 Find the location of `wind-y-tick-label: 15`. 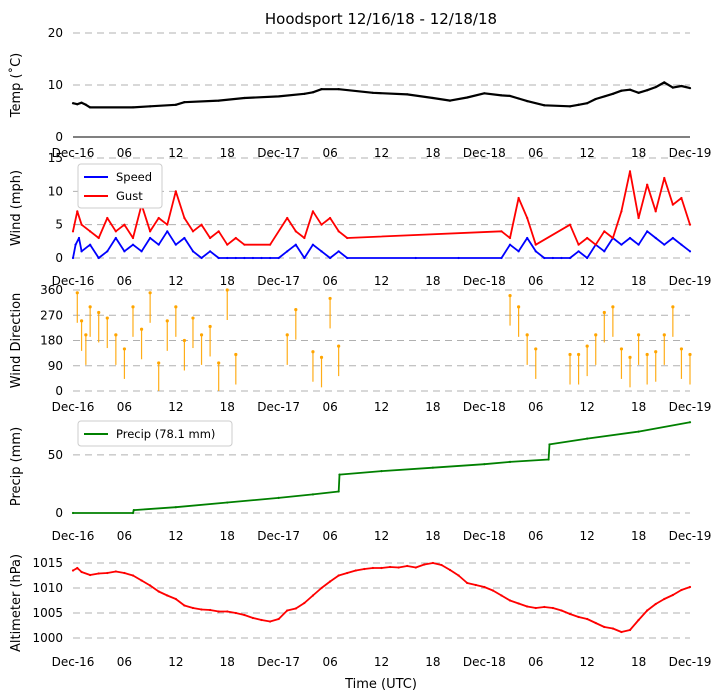

wind-y-tick-label: 15 is located at coordinates (55, 158).